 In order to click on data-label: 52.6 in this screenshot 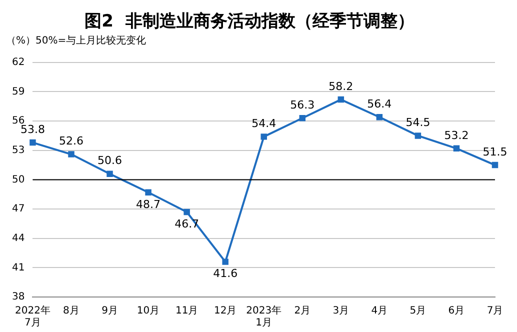, I will do `click(71, 141)`.